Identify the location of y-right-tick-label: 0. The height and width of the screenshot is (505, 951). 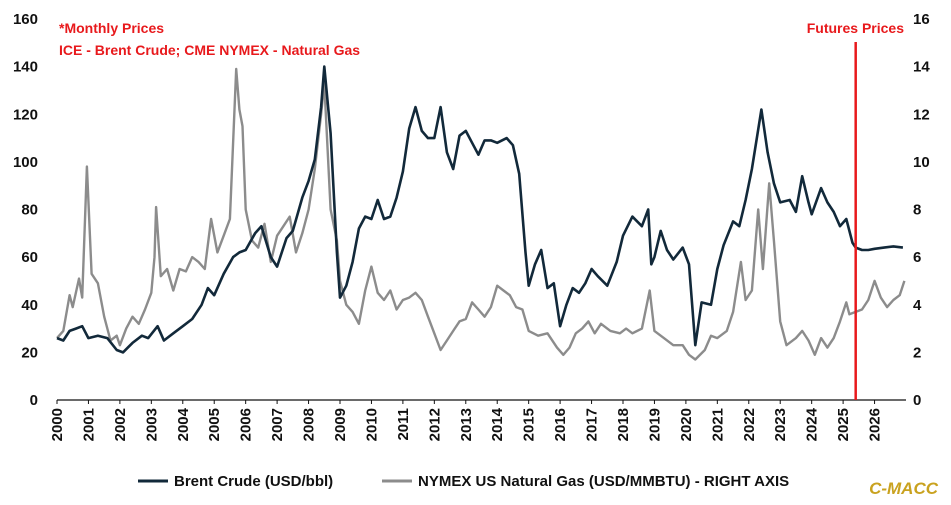
(917, 400).